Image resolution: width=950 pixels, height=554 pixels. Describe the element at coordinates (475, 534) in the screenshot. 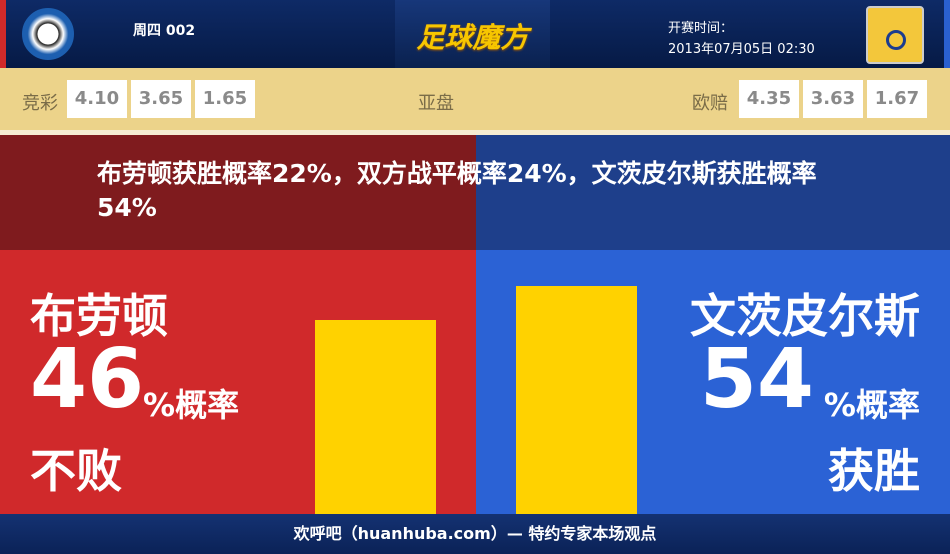

I see `footer: 欢呼吧（huanhuba.com）— 特约专家本场观点` at that location.